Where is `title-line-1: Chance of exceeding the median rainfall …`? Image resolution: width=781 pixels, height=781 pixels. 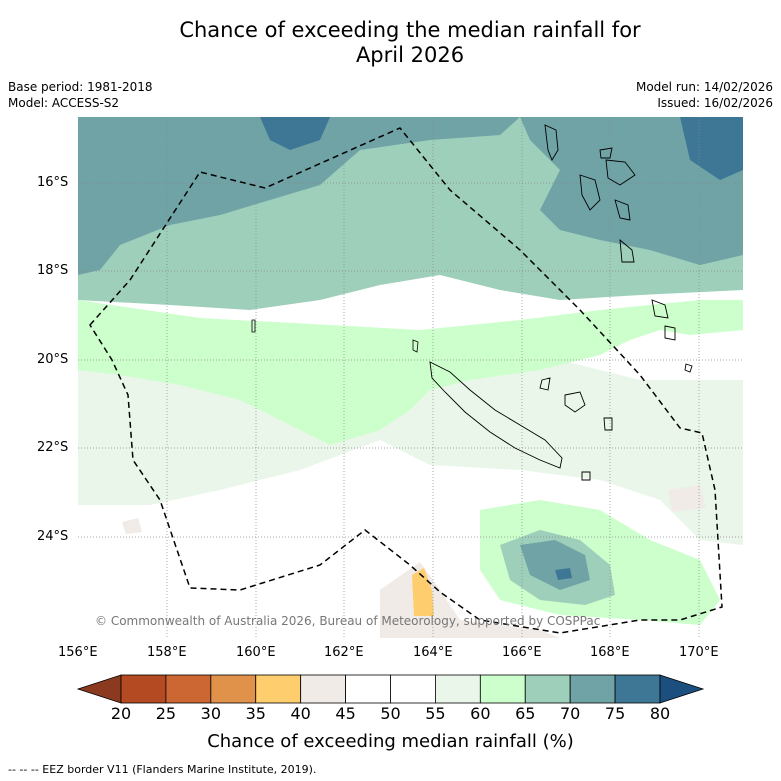 title-line-1: Chance of exceeding the median rainfall … is located at coordinates (410, 30).